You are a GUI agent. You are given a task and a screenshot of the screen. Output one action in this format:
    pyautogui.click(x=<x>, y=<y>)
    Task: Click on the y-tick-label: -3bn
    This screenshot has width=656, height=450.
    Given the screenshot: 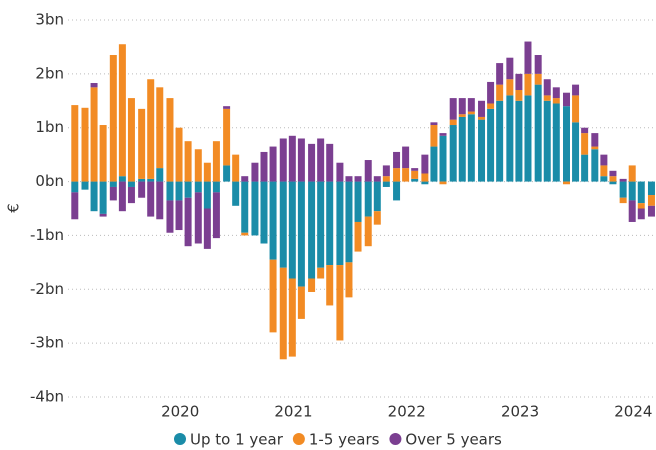 What is the action you would take?
    pyautogui.click(x=47, y=343)
    